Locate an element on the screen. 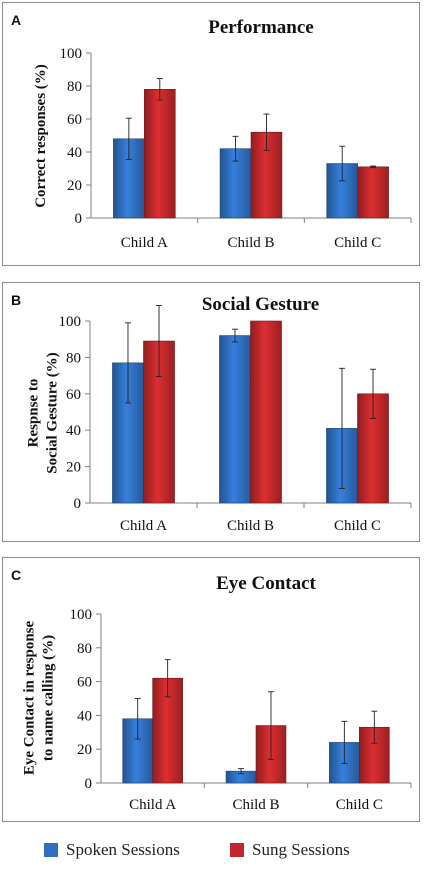  legend-item-sung: Sung Sessions is located at coordinates (290, 850).